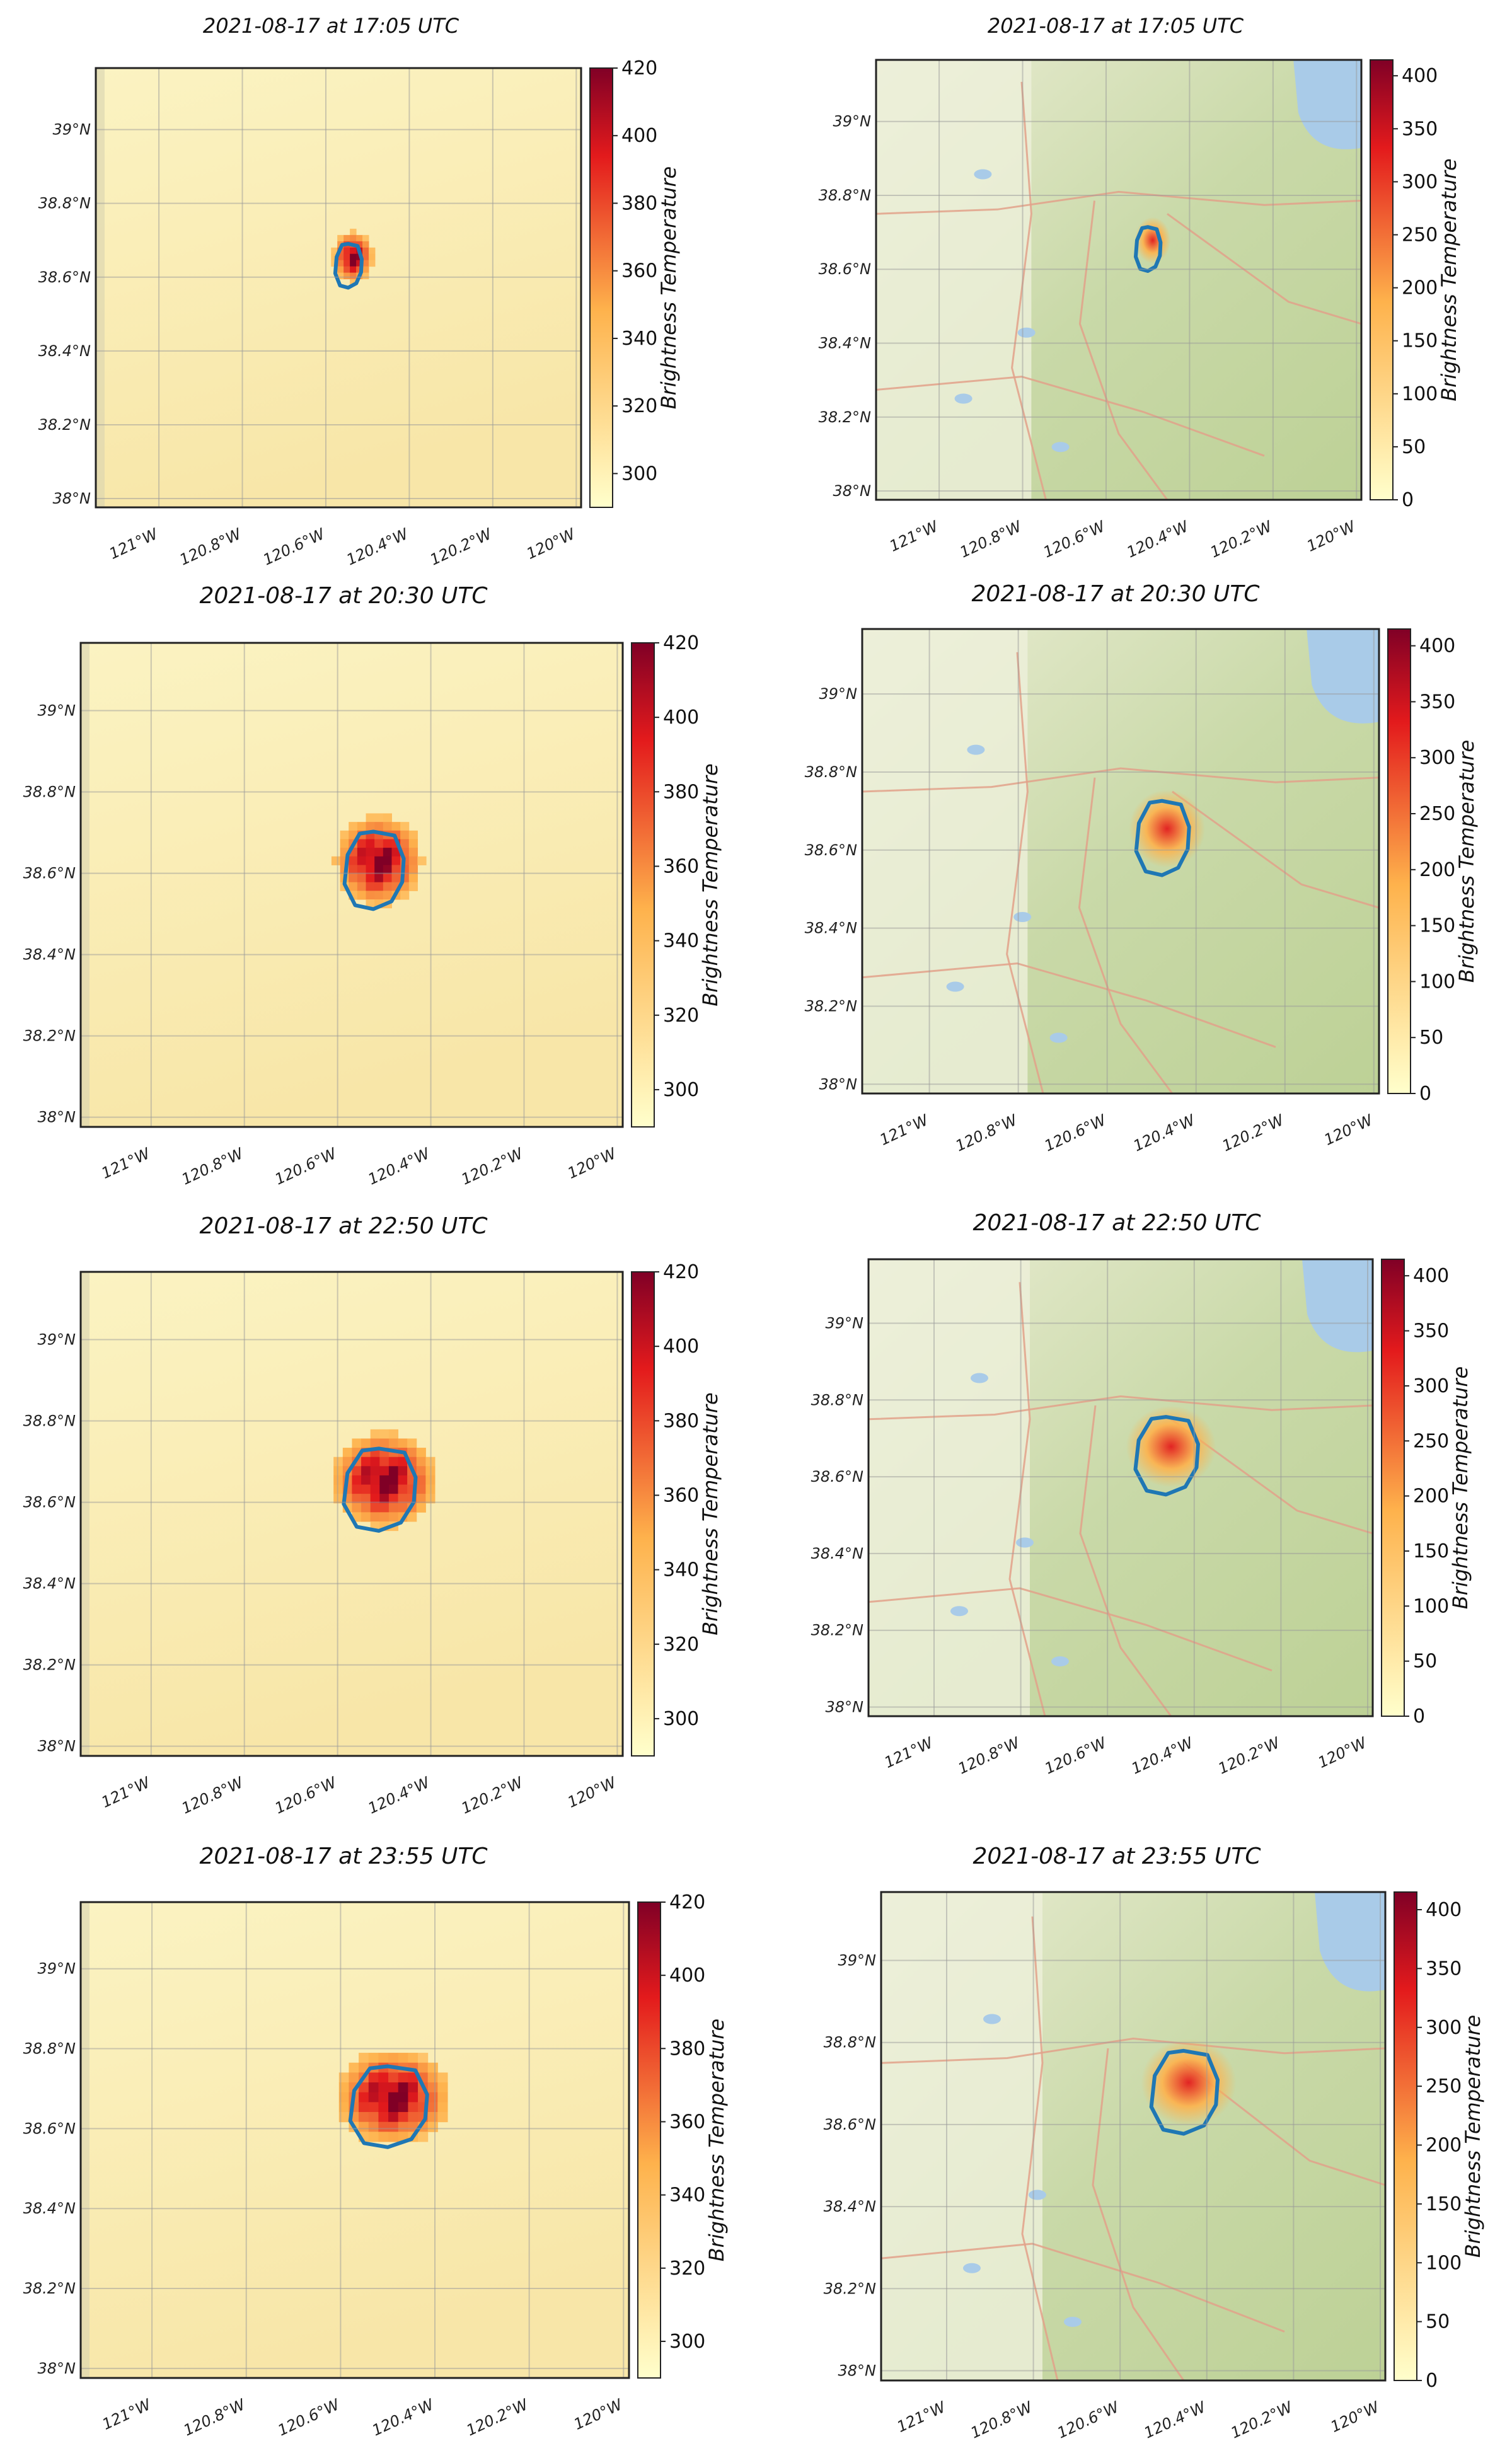 This screenshot has height=2458, width=1512. Describe the element at coordinates (1444, 1969) in the screenshot. I see `colorbar-tick-label: 350` at that location.